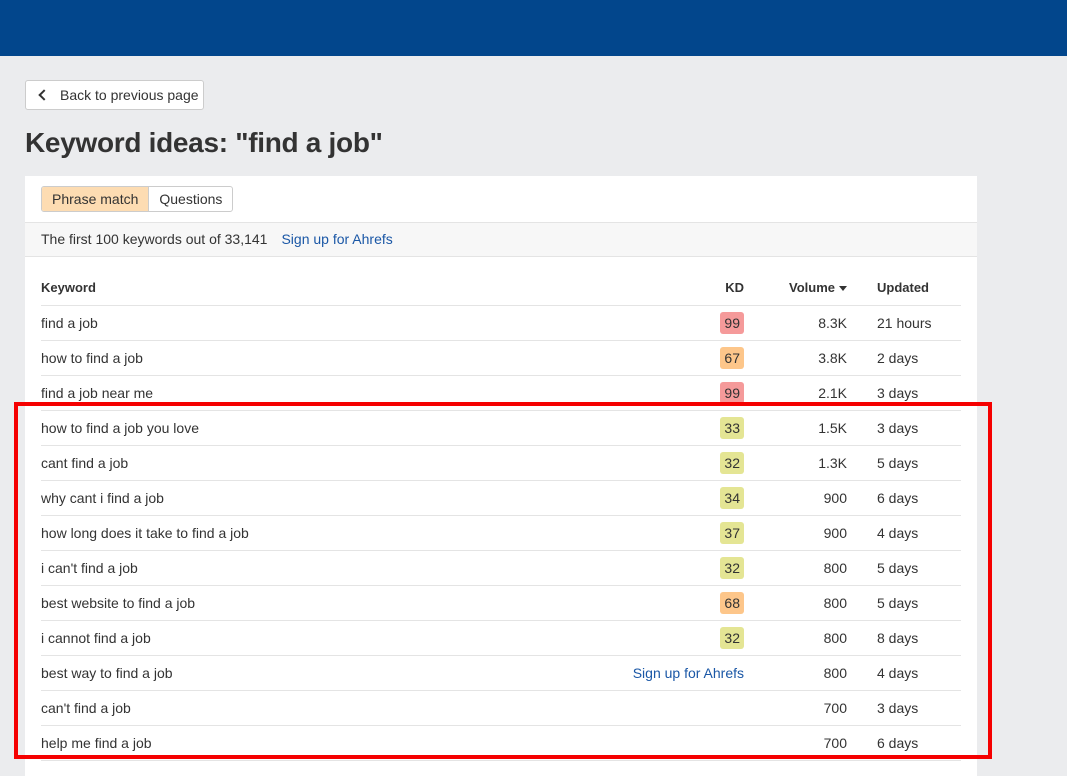  I want to click on volume-cell: 1.5K, so click(795, 428).